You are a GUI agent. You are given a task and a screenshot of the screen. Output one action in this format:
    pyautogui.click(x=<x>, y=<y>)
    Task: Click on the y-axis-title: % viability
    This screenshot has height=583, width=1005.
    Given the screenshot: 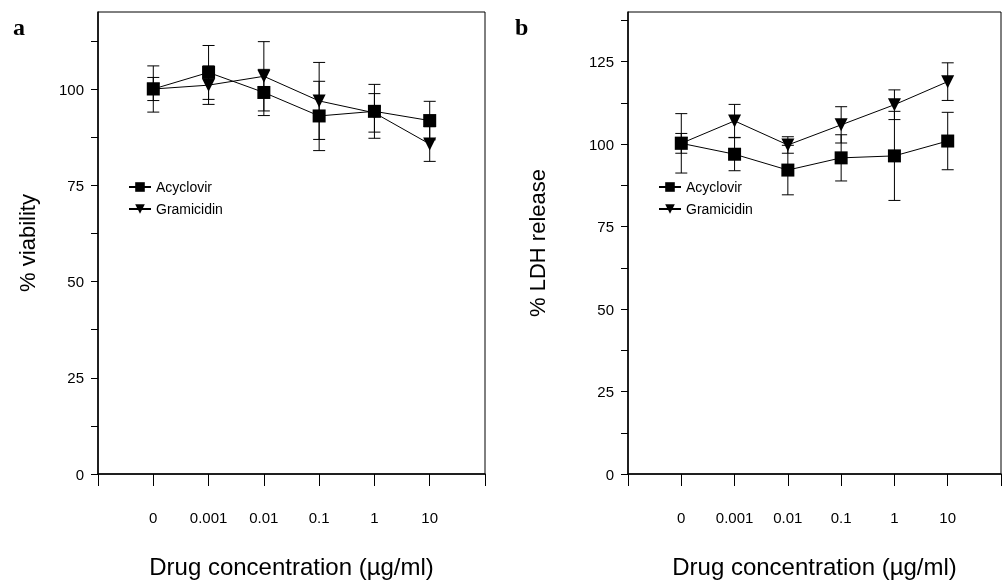 What is the action you would take?
    pyautogui.click(x=27, y=243)
    